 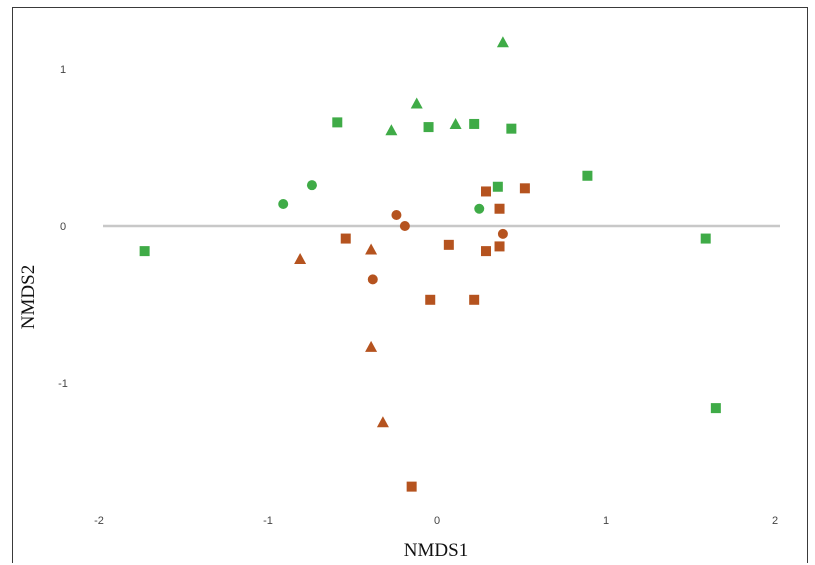 What do you see at coordinates (436, 550) in the screenshot?
I see `x-axis-title: NMDS1` at bounding box center [436, 550].